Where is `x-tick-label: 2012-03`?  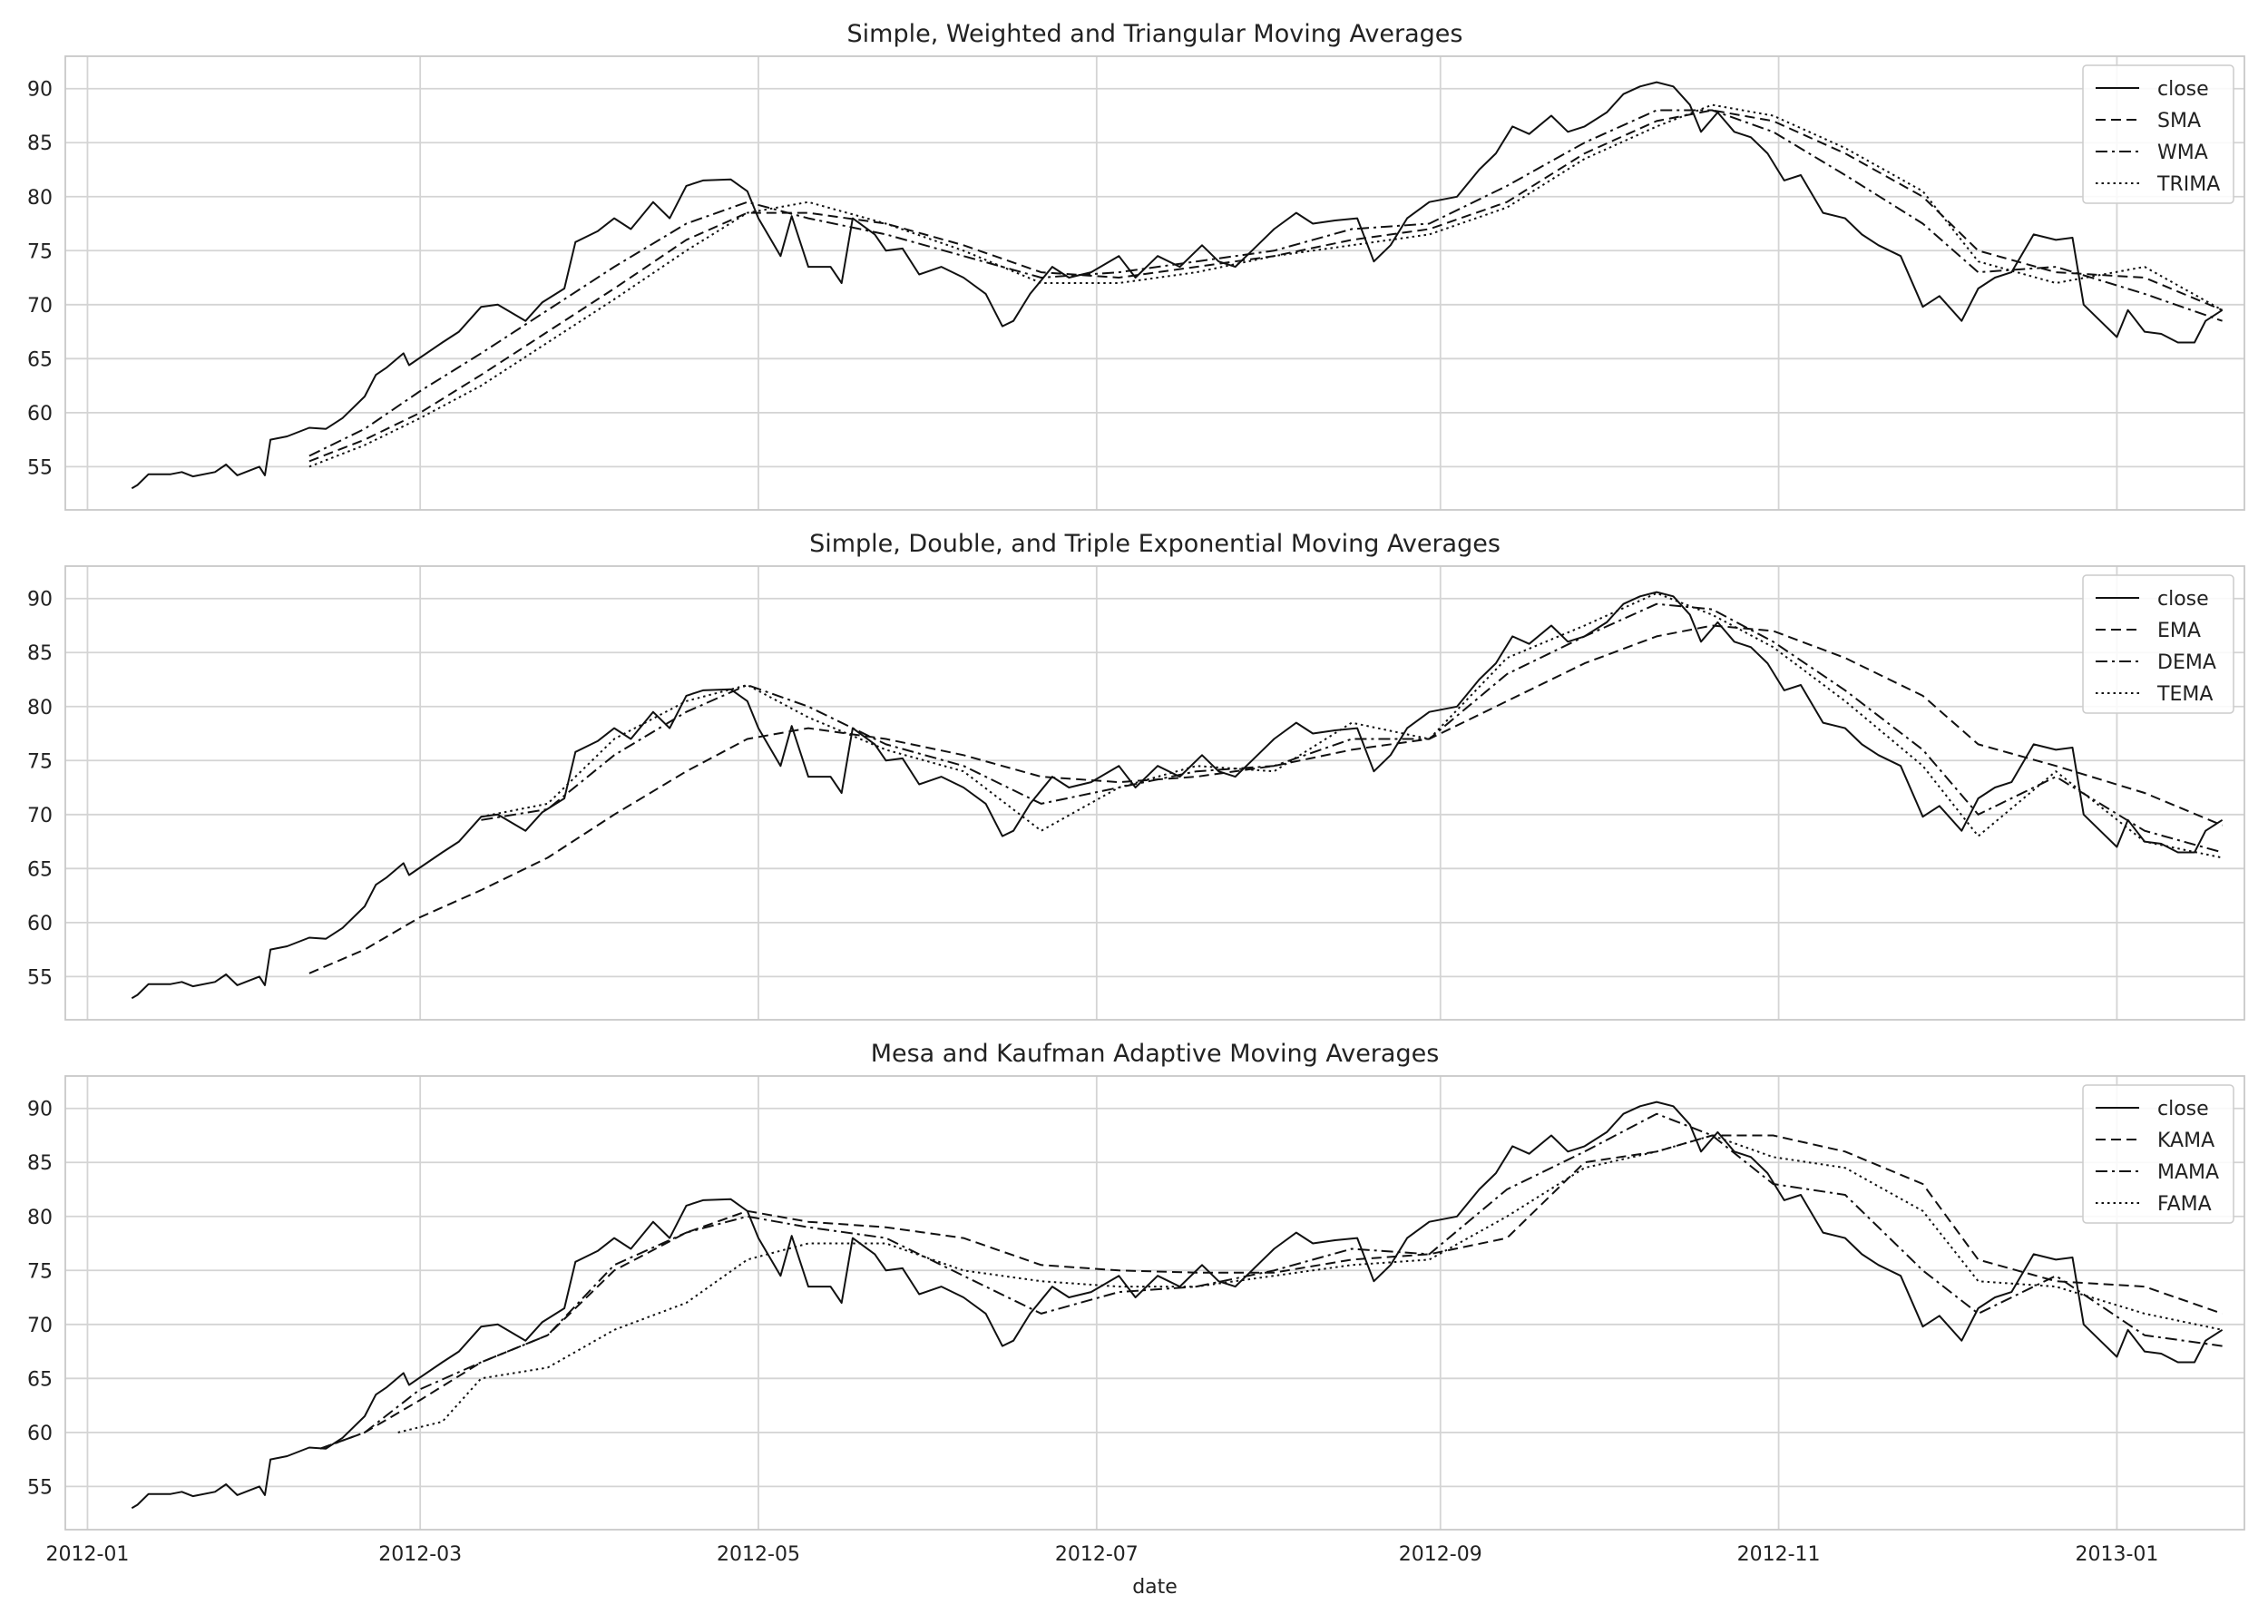
x-tick-label: 2012-03 is located at coordinates (420, 1554).